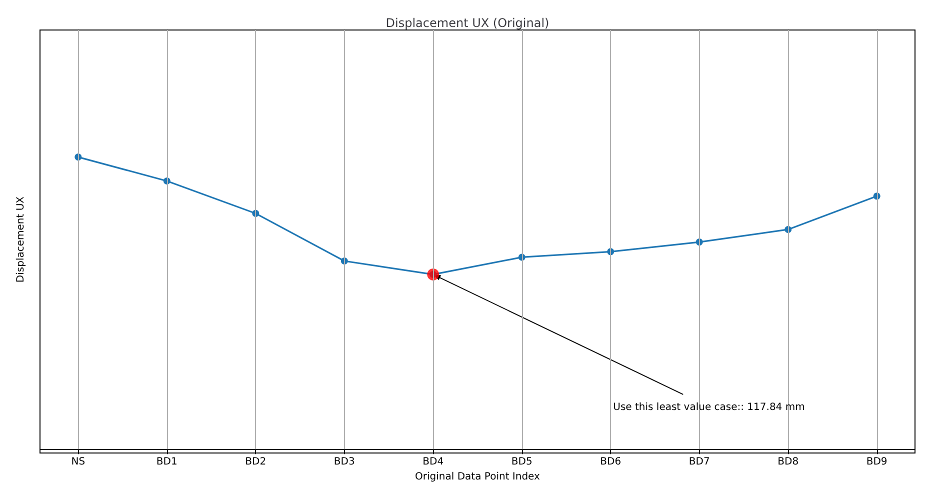 This screenshot has width=935, height=495. I want to click on chart-title: Displacement UX (Original), so click(468, 23).